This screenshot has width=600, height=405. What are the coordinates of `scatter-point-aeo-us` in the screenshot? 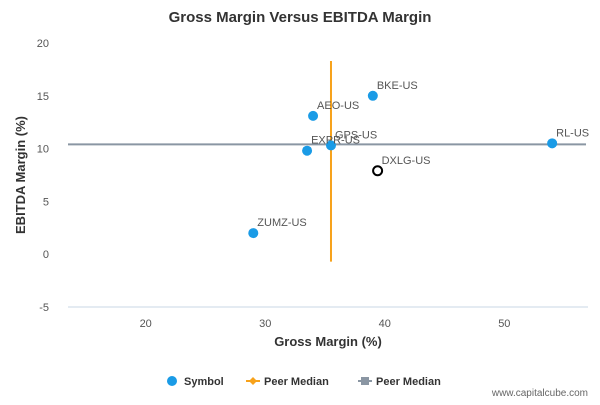 It's located at (313, 115).